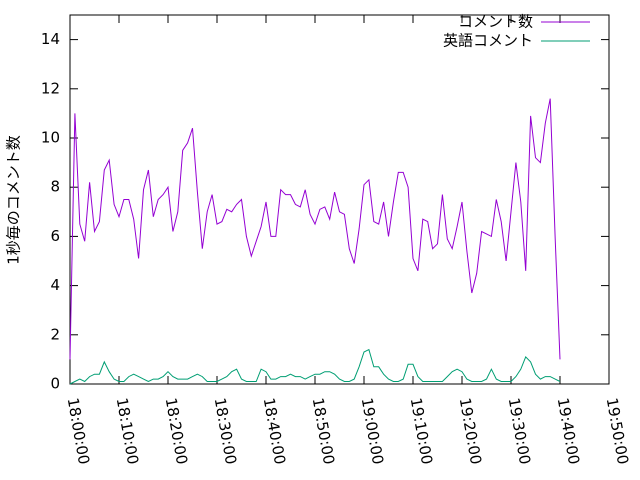  Describe the element at coordinates (55, 236) in the screenshot. I see `y-tick-label: 6` at that location.